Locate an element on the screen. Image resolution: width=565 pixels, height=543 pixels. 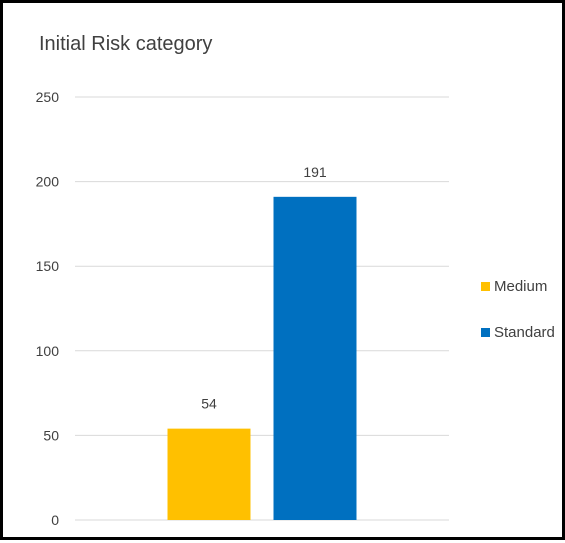
y-tick-label: 50 is located at coordinates (51, 435).